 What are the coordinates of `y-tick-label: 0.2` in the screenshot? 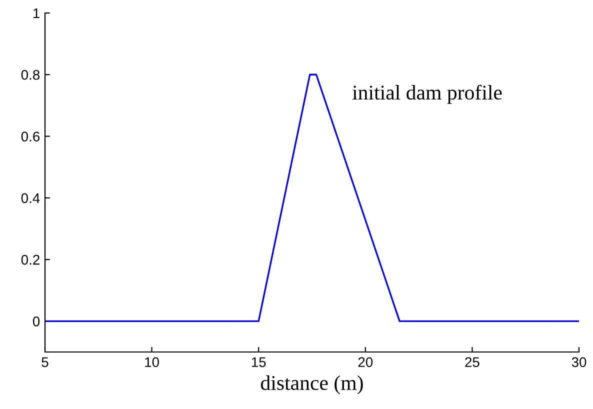 It's located at (30, 259).